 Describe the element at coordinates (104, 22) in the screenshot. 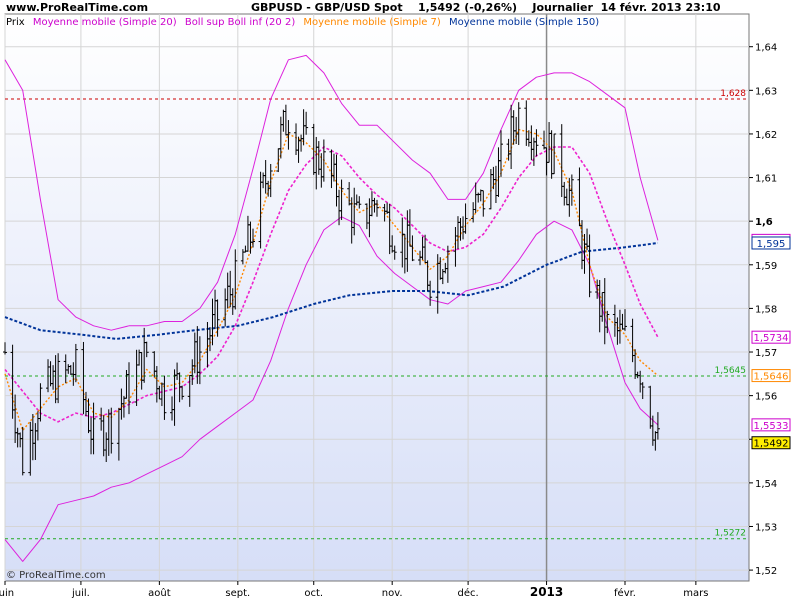

I see `legend-sma20: Moyenne mobile (Simple 20)` at that location.